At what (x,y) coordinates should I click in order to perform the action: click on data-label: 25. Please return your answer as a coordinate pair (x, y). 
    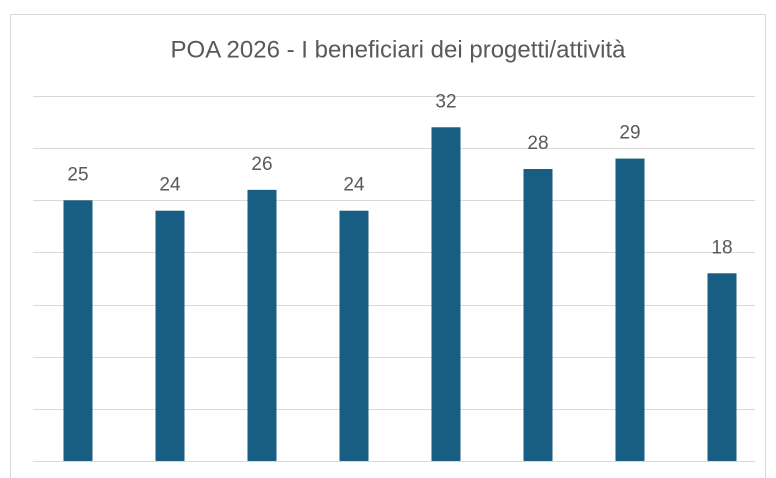
    Looking at the image, I should click on (77, 174).